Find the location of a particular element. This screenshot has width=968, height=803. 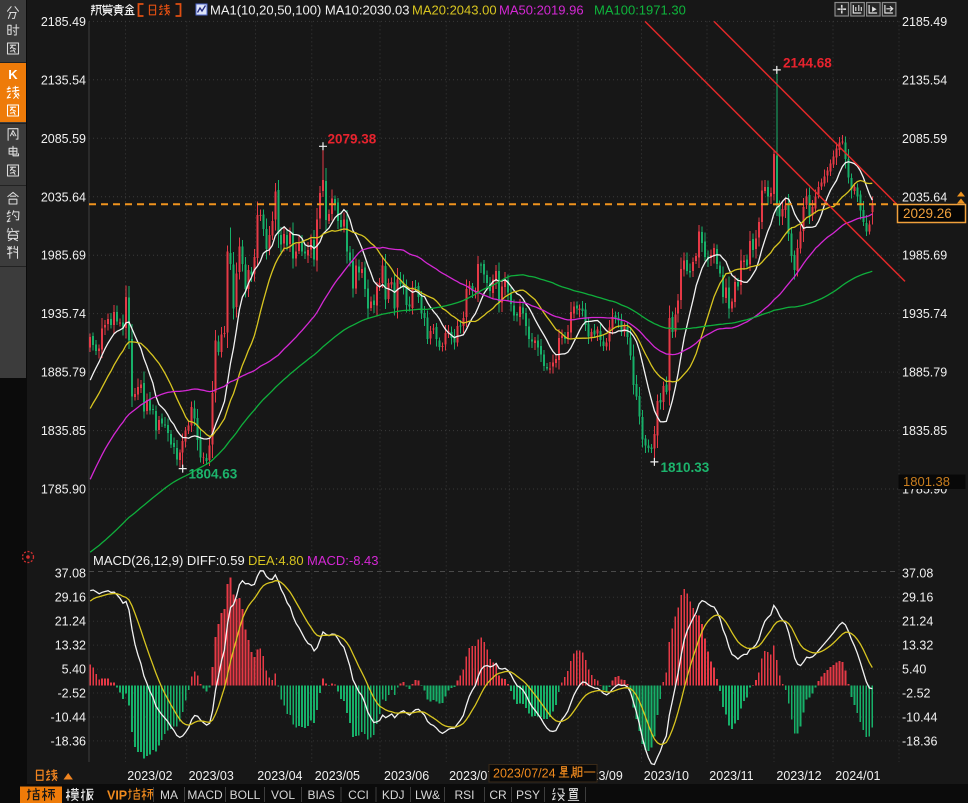

svg-text: PSY is located at coordinates (528, 795).